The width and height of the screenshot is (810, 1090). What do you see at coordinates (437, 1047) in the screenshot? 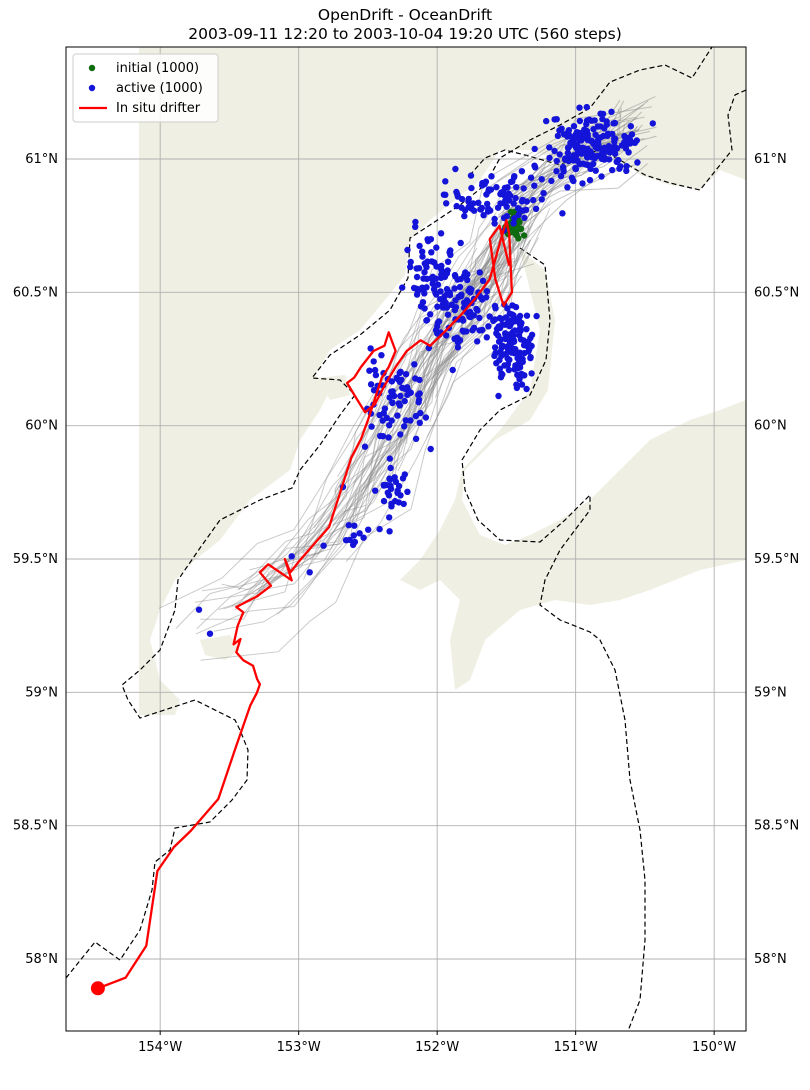
I see `tick-label-lon: 152°W` at bounding box center [437, 1047].